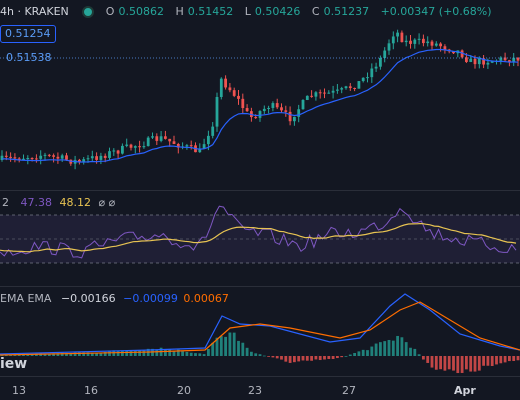  I want to click on rsi-empty-icons: ⌀ ⌀, so click(107, 202).